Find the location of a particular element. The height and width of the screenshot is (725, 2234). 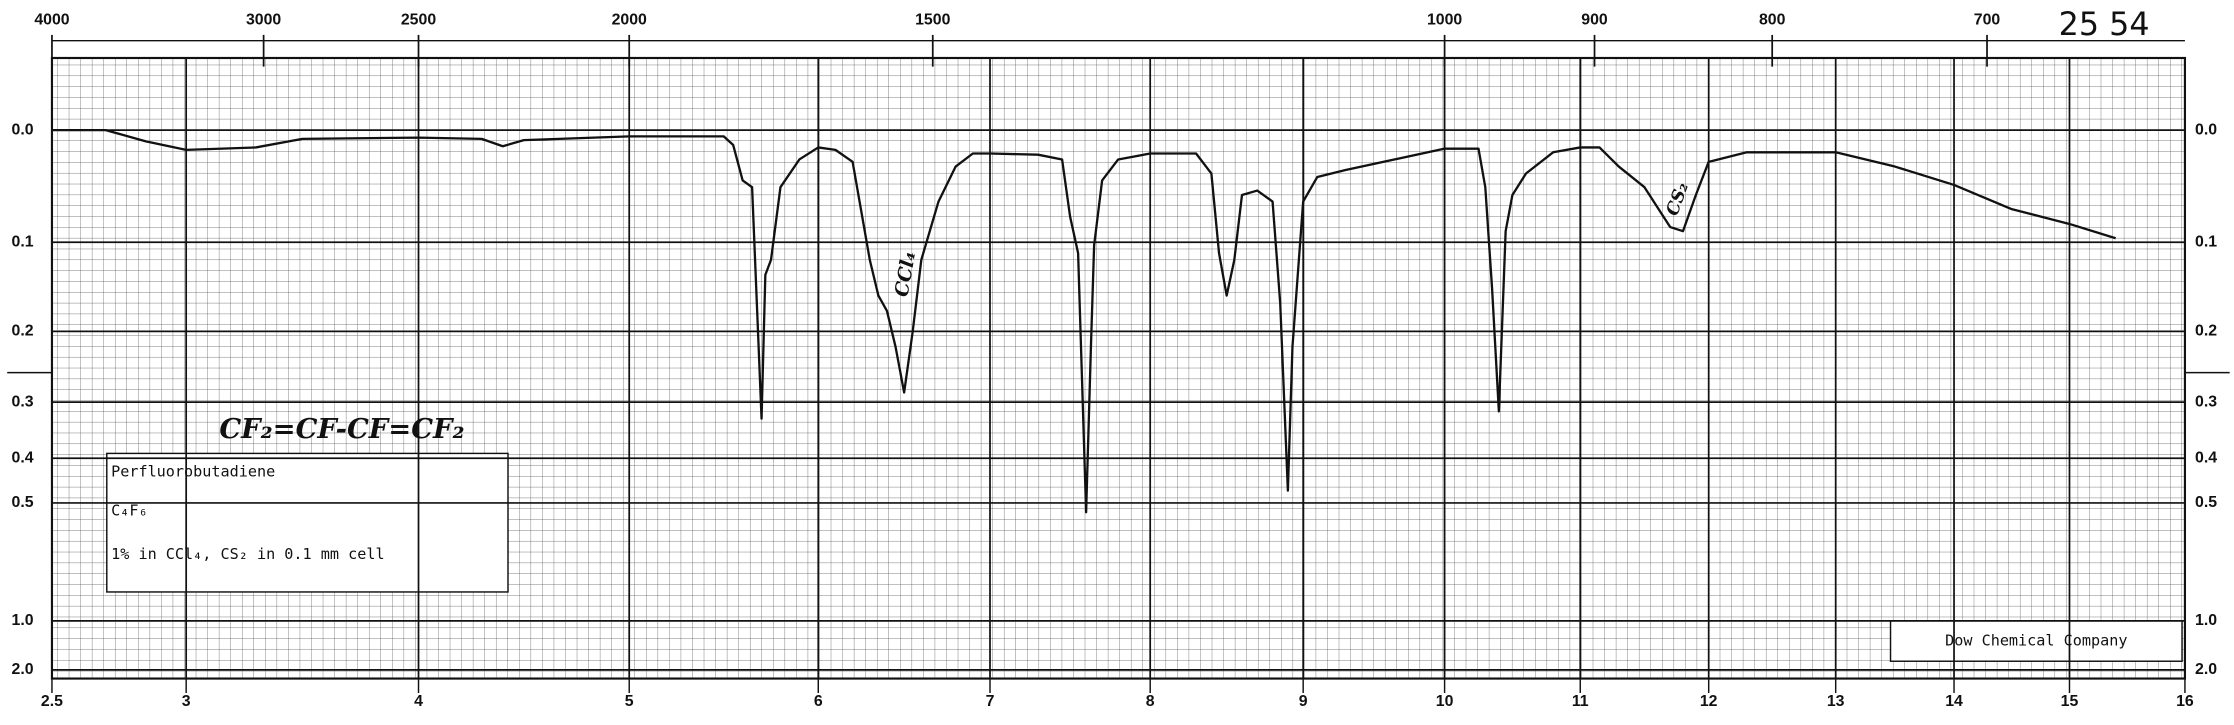

x-tick-label: 2.5 is located at coordinates (52, 701).